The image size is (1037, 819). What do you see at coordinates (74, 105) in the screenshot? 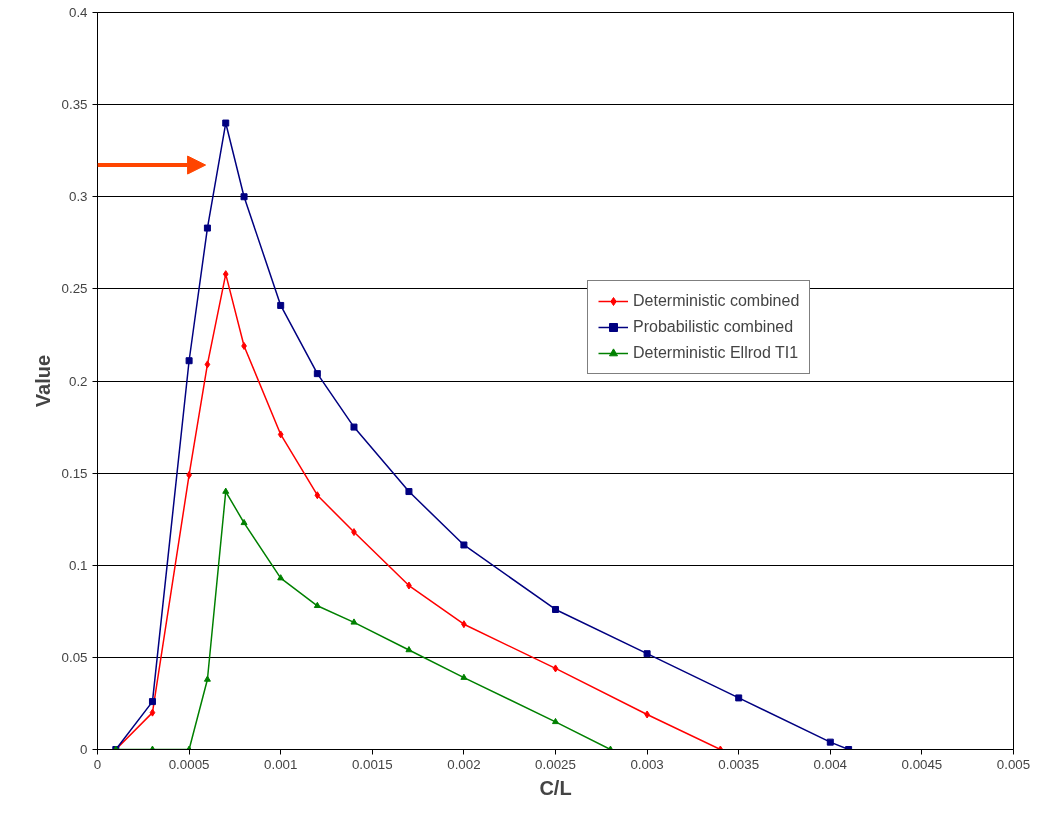
I see `y-tick-label: 0.35` at bounding box center [74, 105].